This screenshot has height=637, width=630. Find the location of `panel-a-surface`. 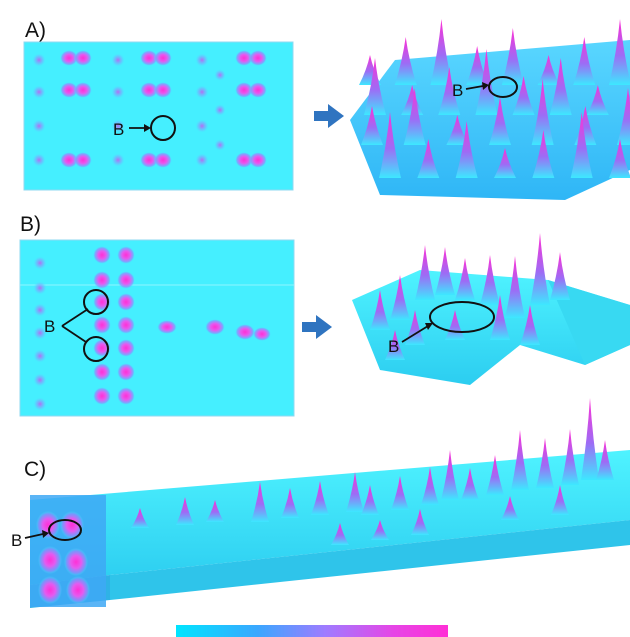

panel-a-surface is located at coordinates (490, 109).